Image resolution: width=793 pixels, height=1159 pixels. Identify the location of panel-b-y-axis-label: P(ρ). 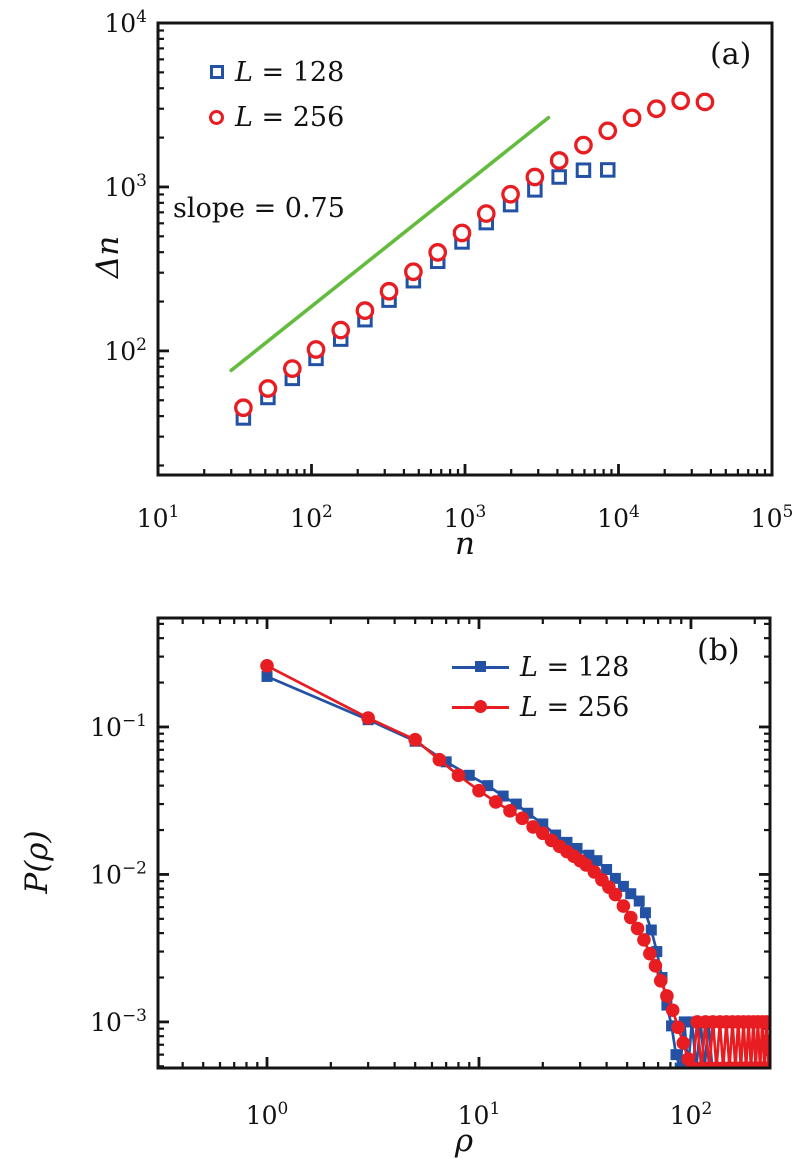
(37, 862).